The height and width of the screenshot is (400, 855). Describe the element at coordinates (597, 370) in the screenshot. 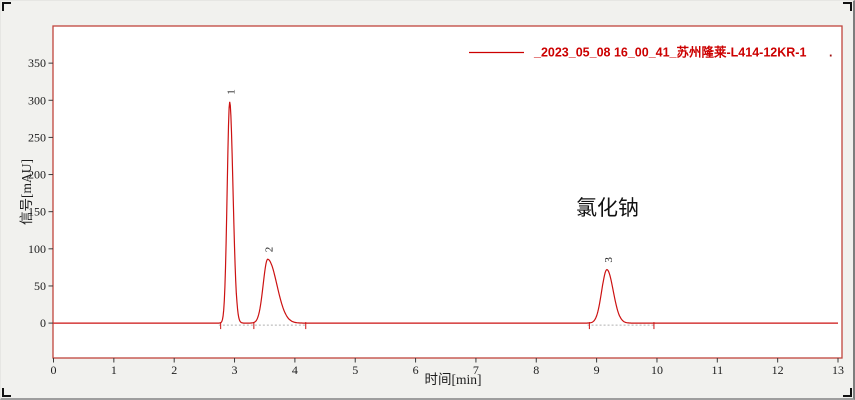

I see `x-tick-label: 9` at that location.